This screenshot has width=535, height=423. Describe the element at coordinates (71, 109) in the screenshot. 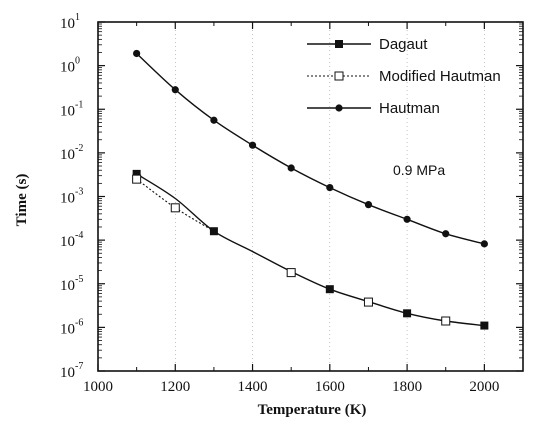

I see `y-tick-label-2: 10⁻¹` at that location.